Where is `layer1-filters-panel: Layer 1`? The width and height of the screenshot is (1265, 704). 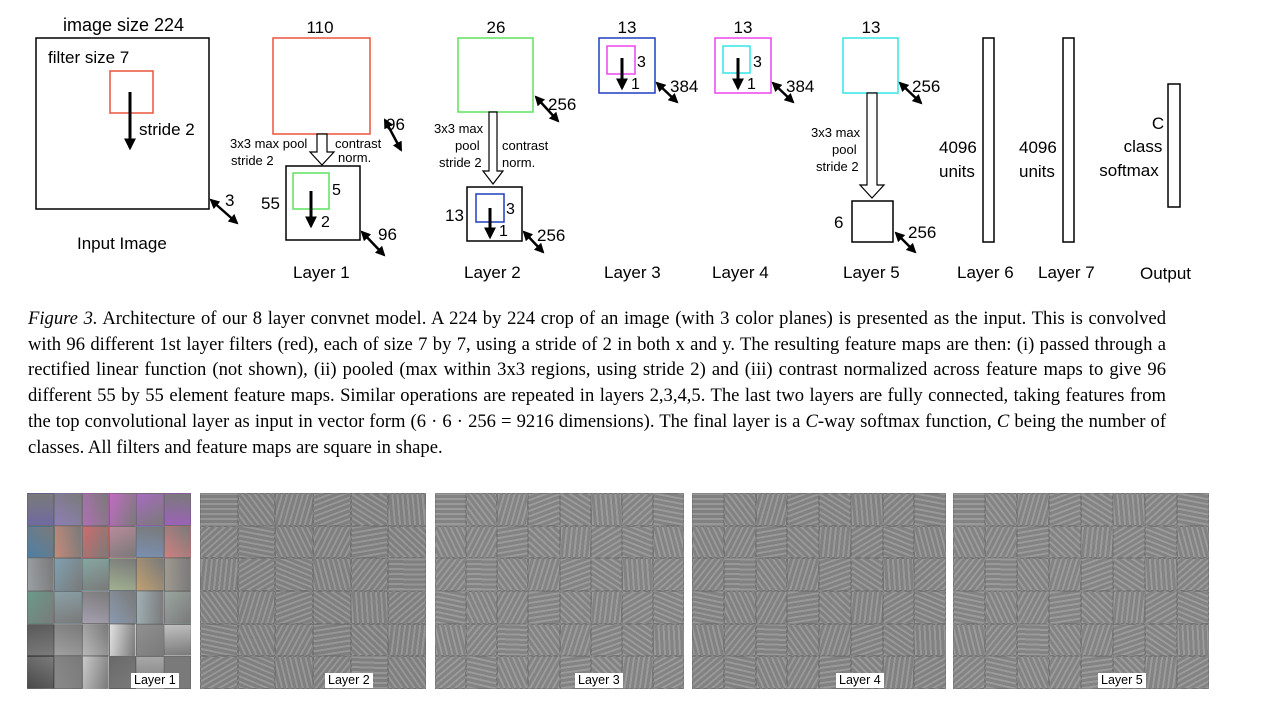
layer1-filters-panel: Layer 1 is located at coordinates (109, 591).